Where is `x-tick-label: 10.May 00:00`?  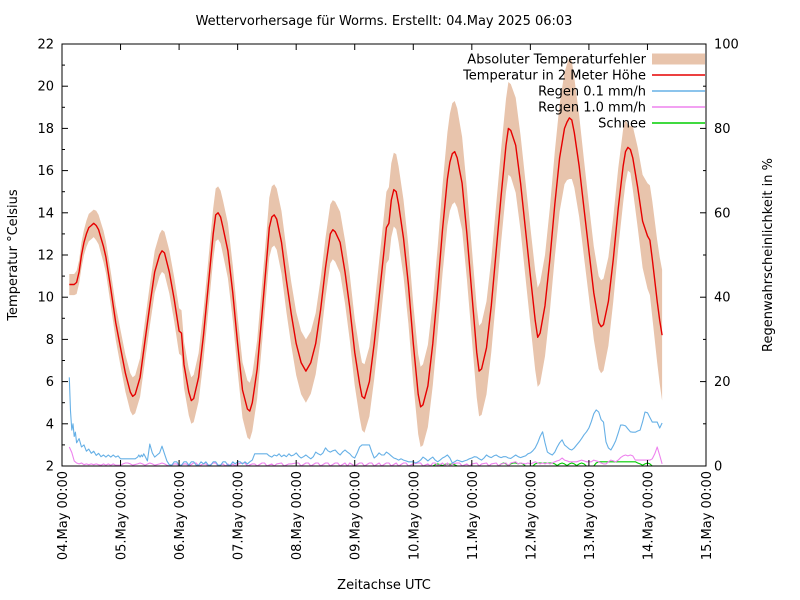
x-tick-label: 10.May 00:00 is located at coordinates (414, 515).